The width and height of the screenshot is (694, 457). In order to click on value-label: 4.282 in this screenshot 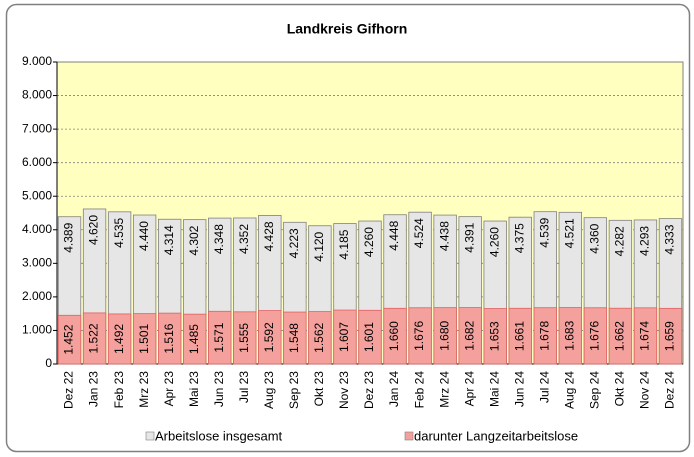, I will do `click(620, 241)`.